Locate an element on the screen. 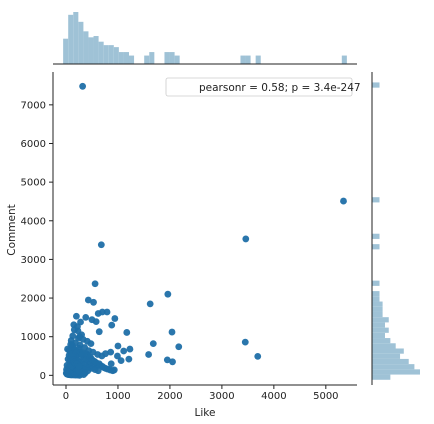  y-tick-label: 3000 is located at coordinates (33, 260).